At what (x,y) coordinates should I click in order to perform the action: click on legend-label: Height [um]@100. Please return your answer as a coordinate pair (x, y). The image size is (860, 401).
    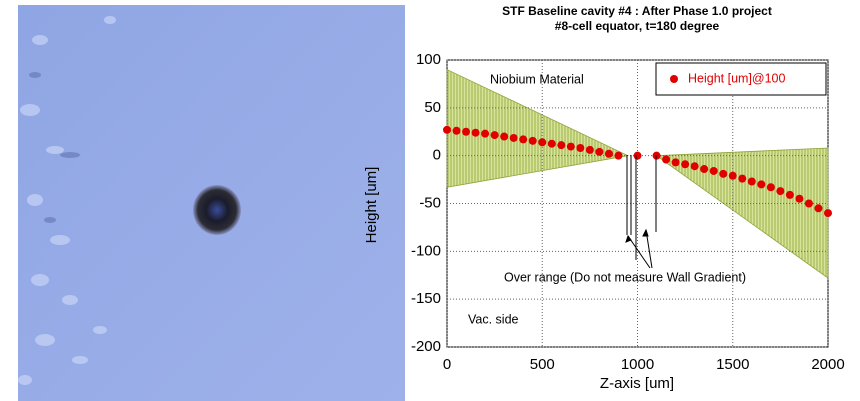
    Looking at the image, I should click on (737, 78).